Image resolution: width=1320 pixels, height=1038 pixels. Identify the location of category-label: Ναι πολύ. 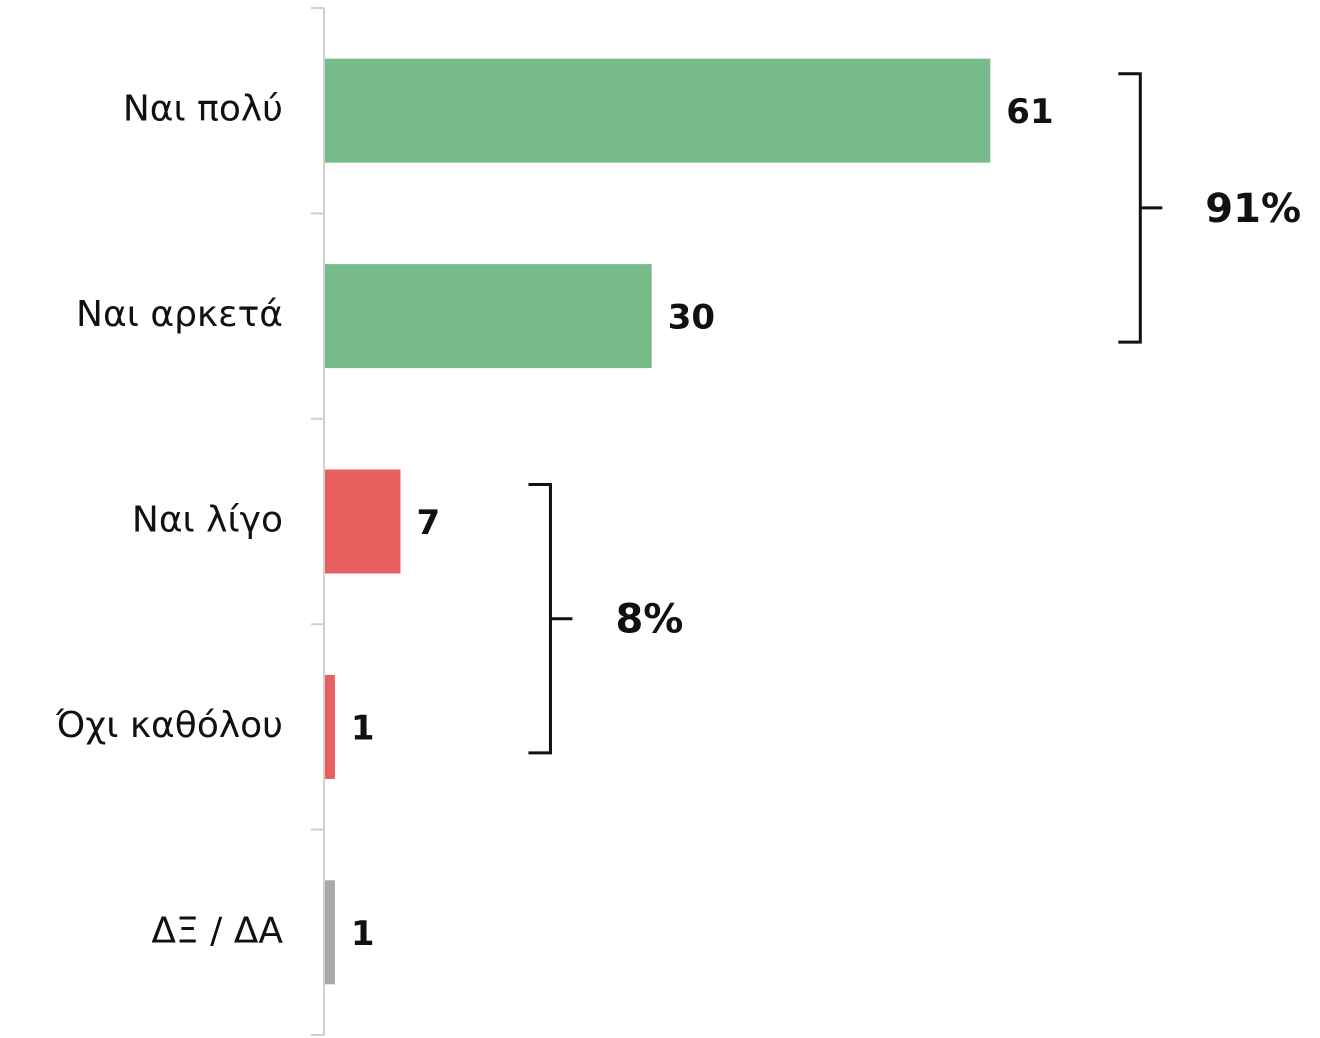
(203, 109).